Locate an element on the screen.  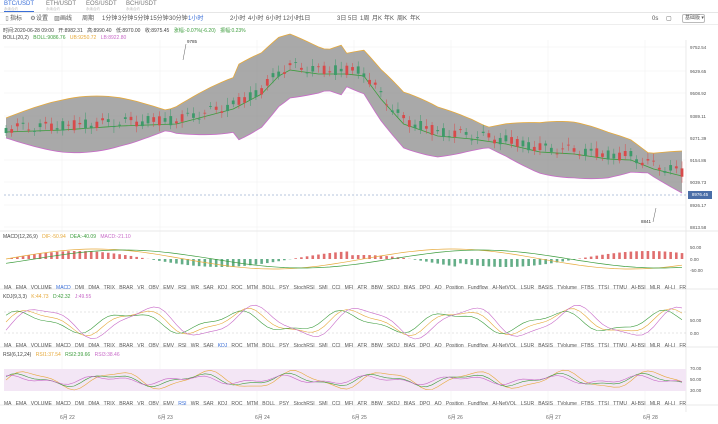
settings-button: ⚙设置 is located at coordinates (39, 19).